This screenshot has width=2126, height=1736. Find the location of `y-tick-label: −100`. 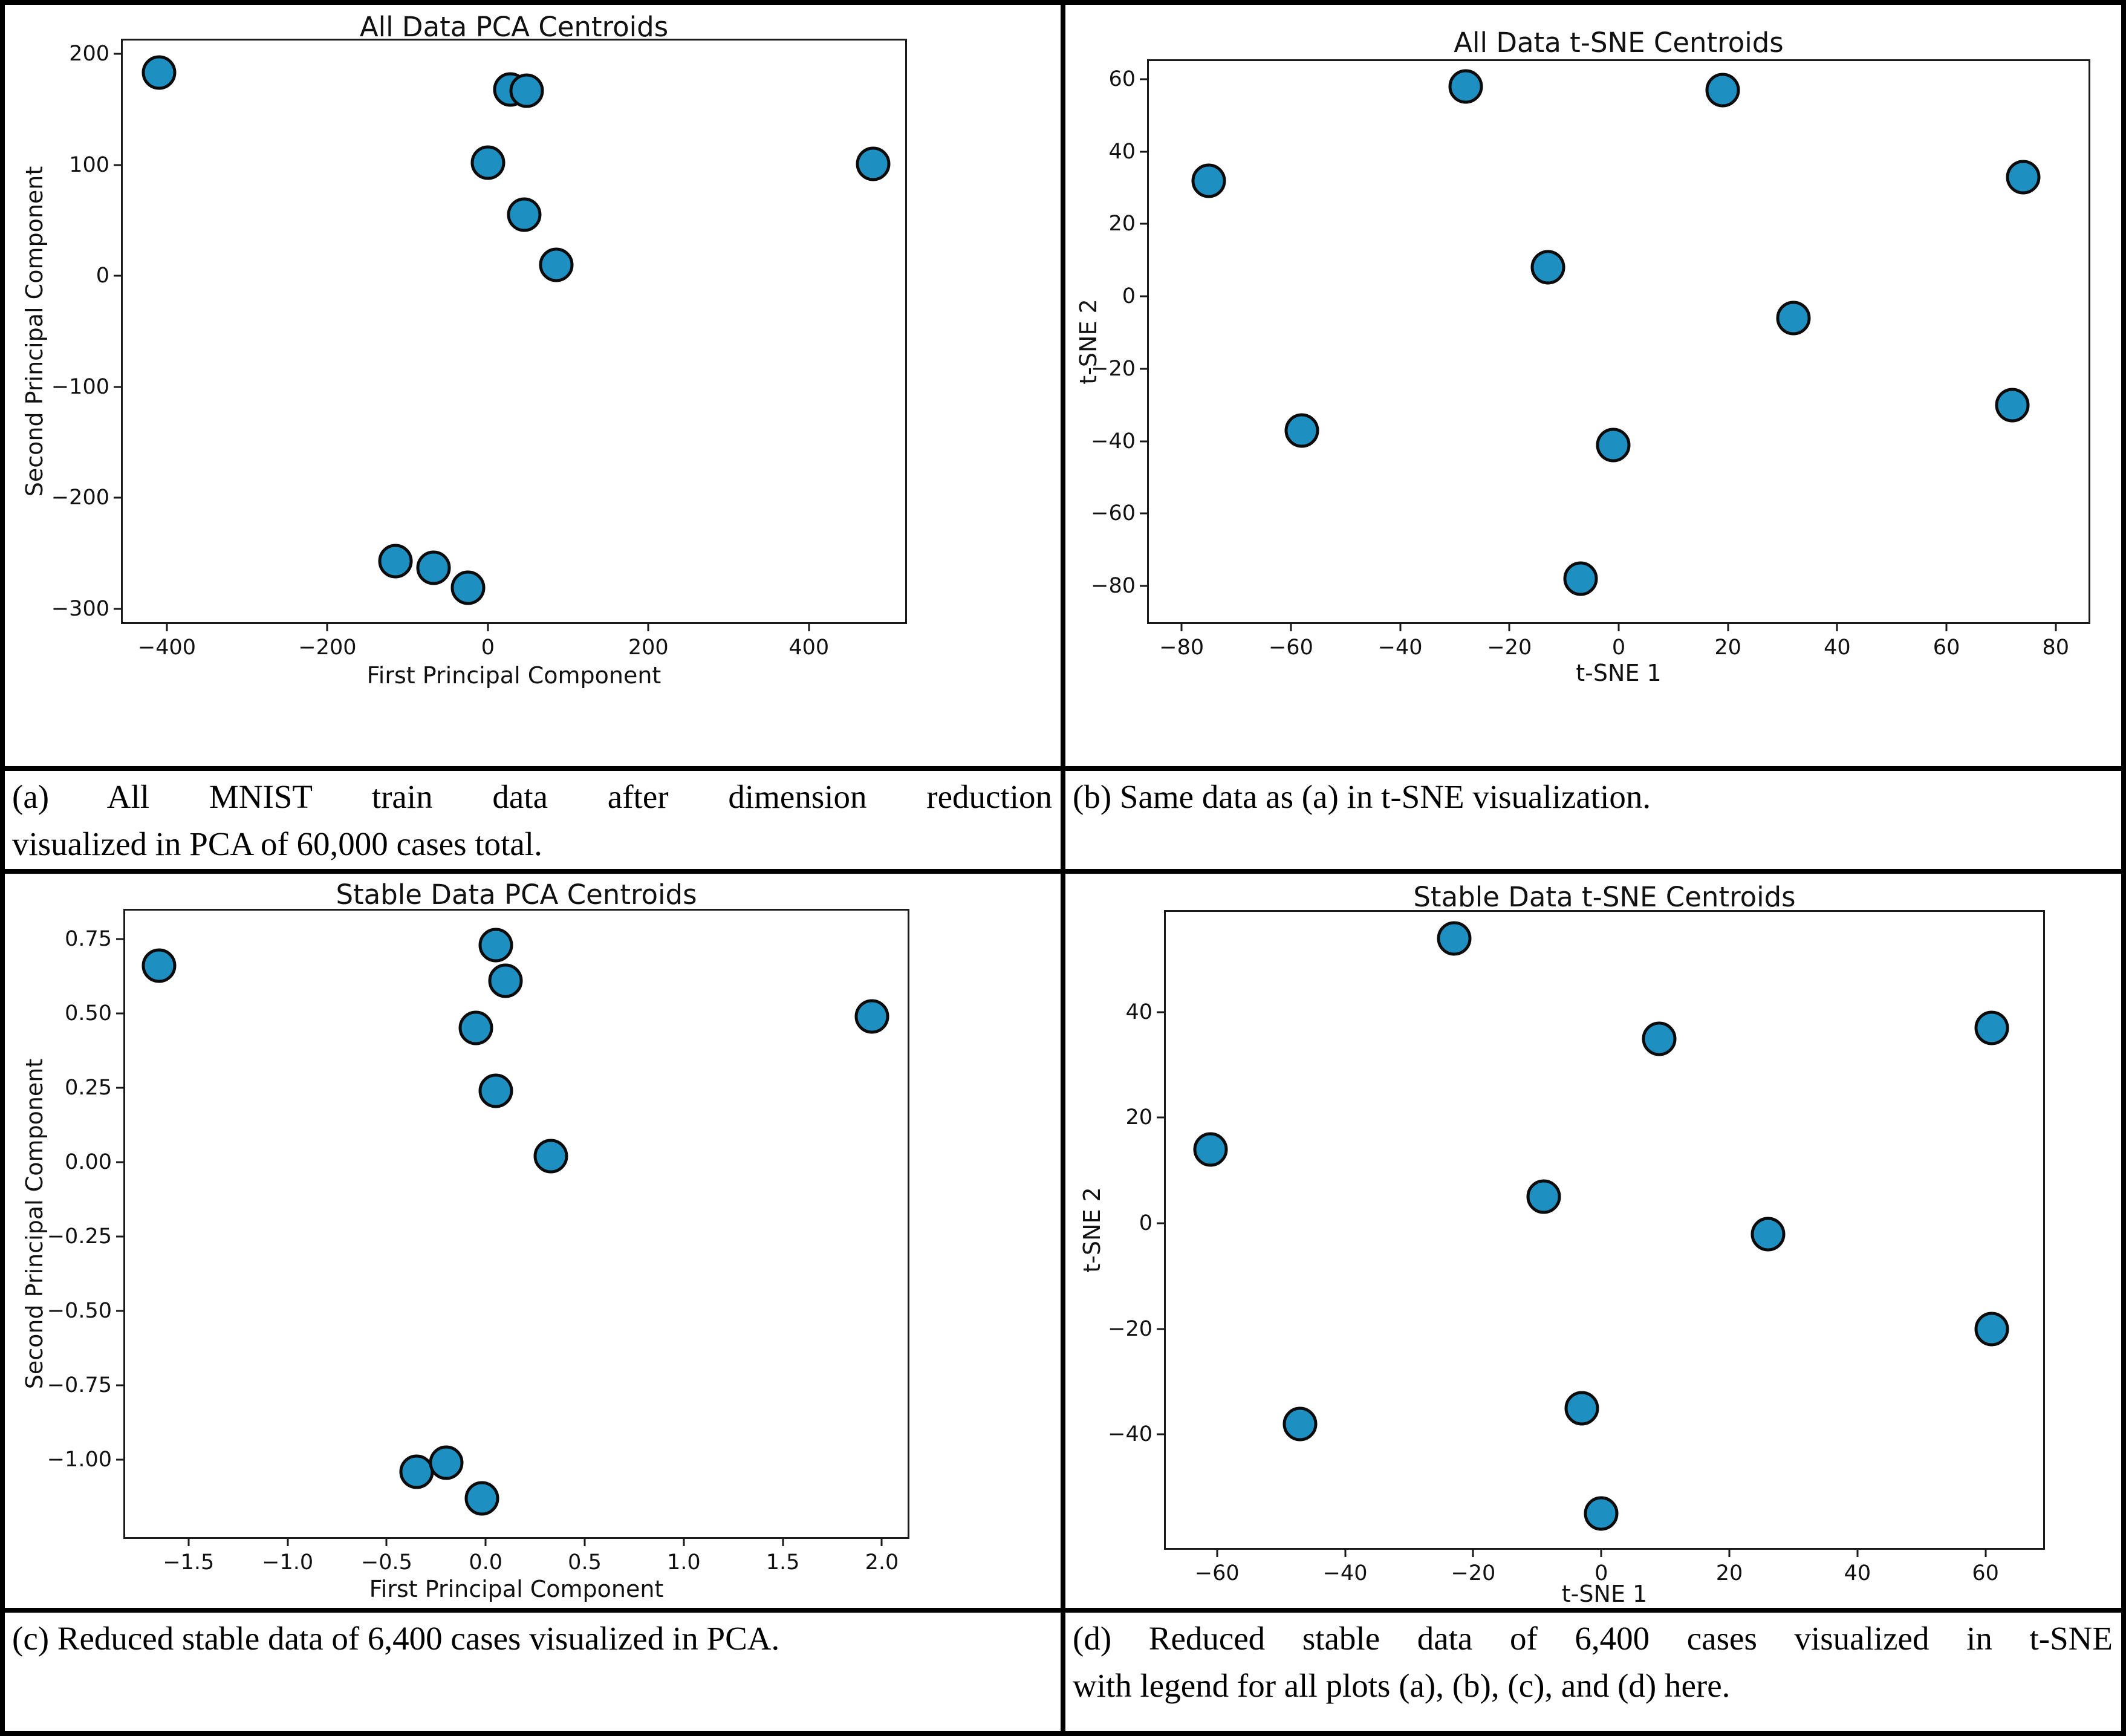

y-tick-label: −100 is located at coordinates (80, 386).